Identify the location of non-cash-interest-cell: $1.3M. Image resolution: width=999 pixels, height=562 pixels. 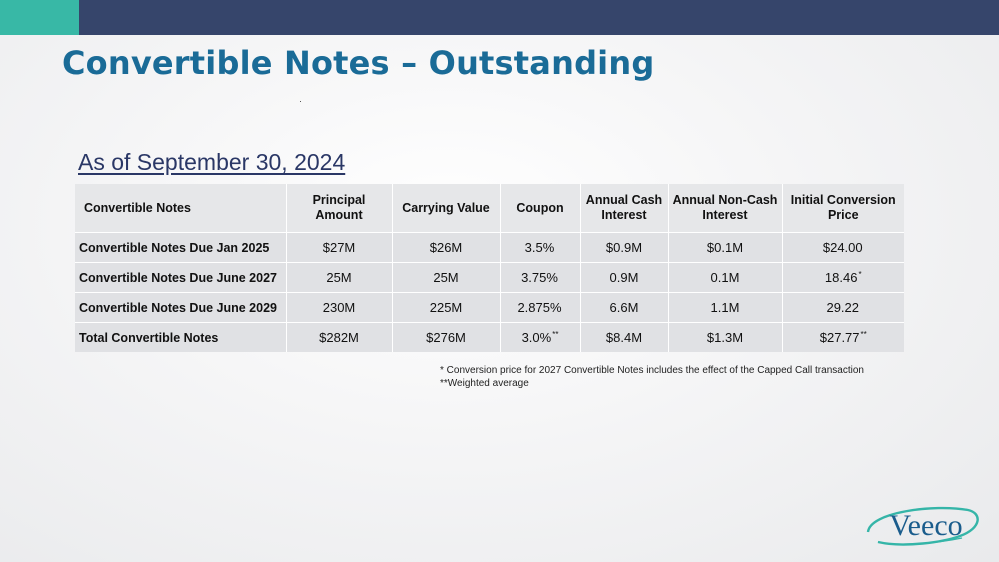
(724, 337).